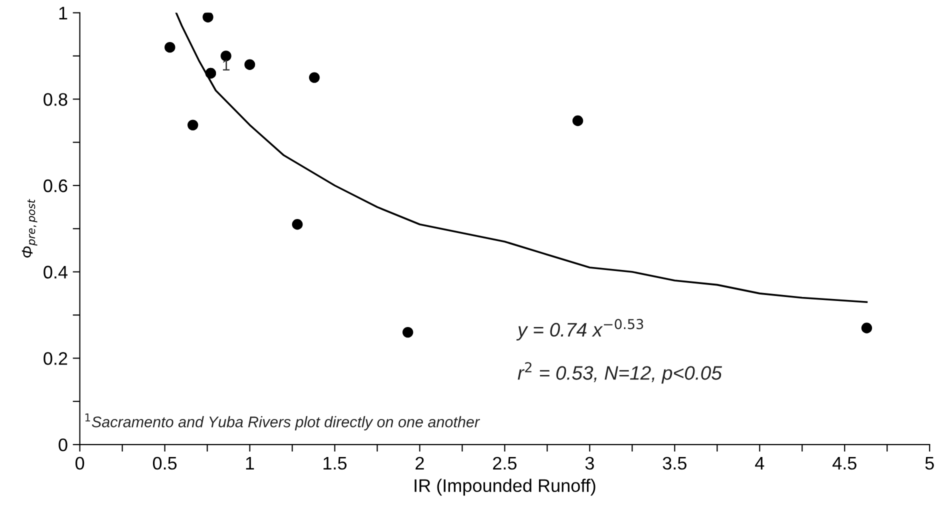 This screenshot has width=939, height=511. Describe the element at coordinates (580, 329) in the screenshot. I see `annotation: y = 0.74 x$^{−0.53}$` at that location.